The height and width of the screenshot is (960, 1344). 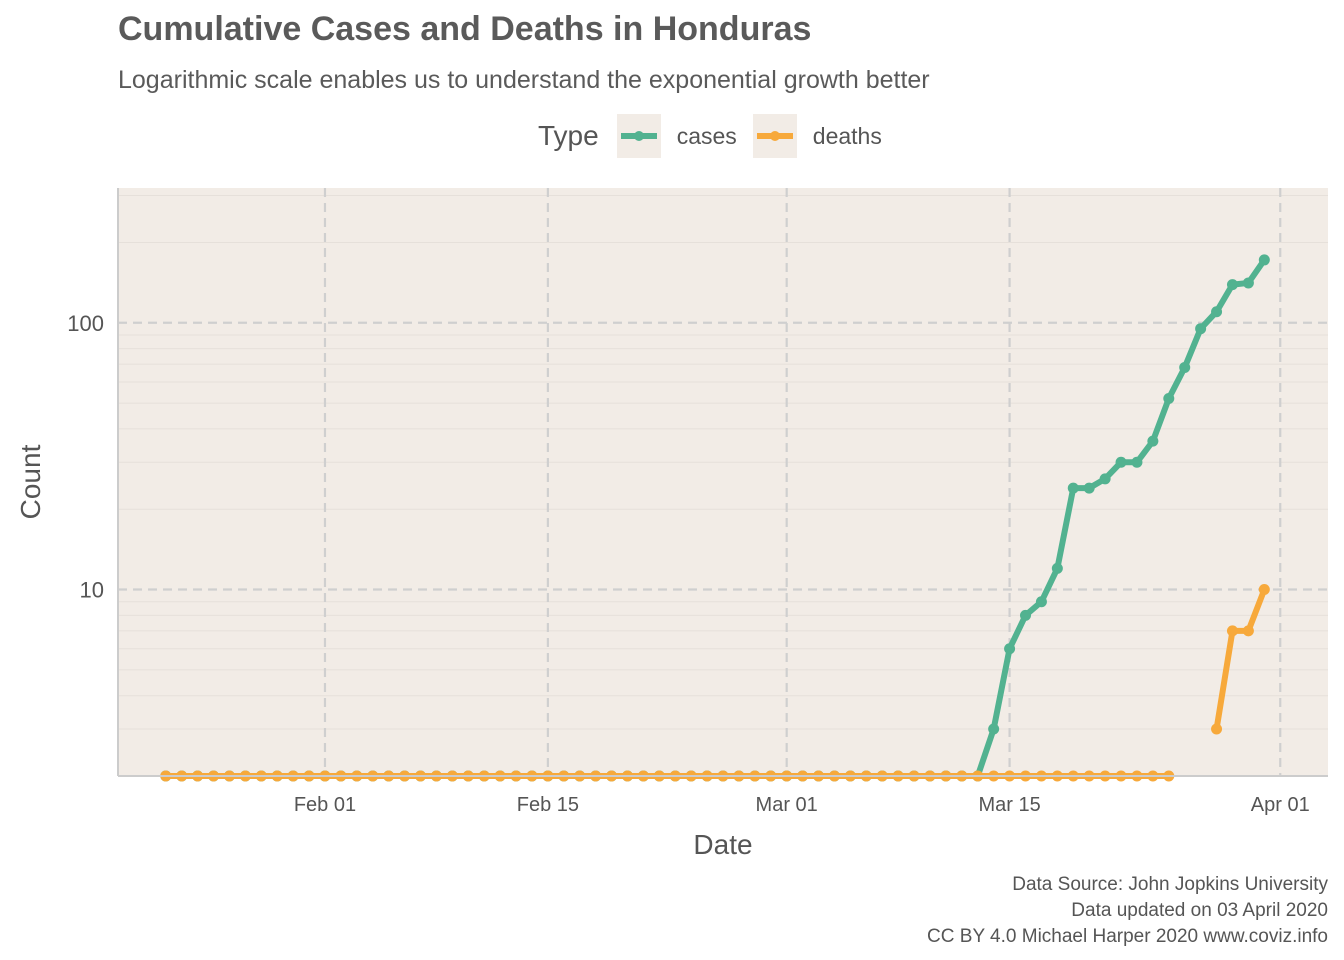 What do you see at coordinates (722, 844) in the screenshot?
I see `x-axis-title: Date` at bounding box center [722, 844].